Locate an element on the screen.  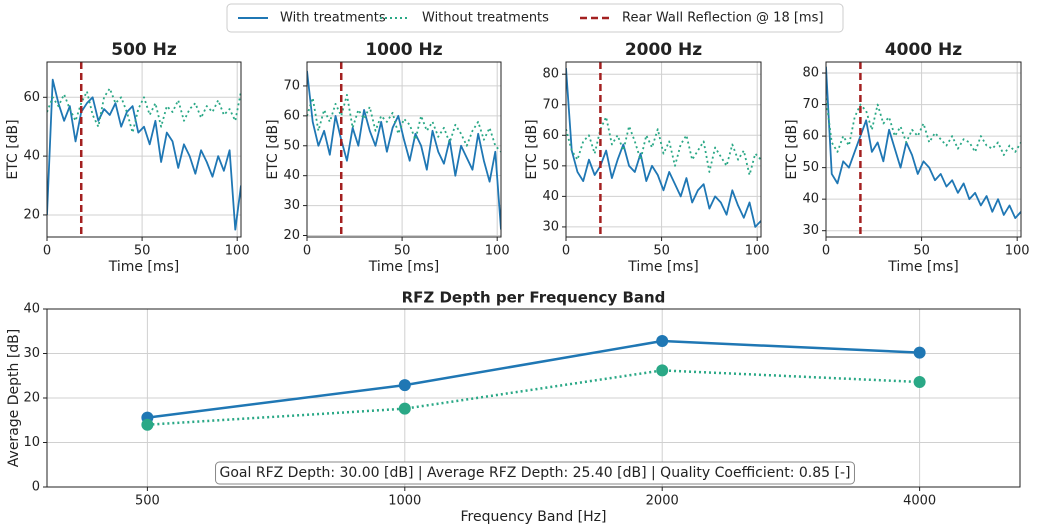
chart-title: 500 Hz is located at coordinates (144, 50).